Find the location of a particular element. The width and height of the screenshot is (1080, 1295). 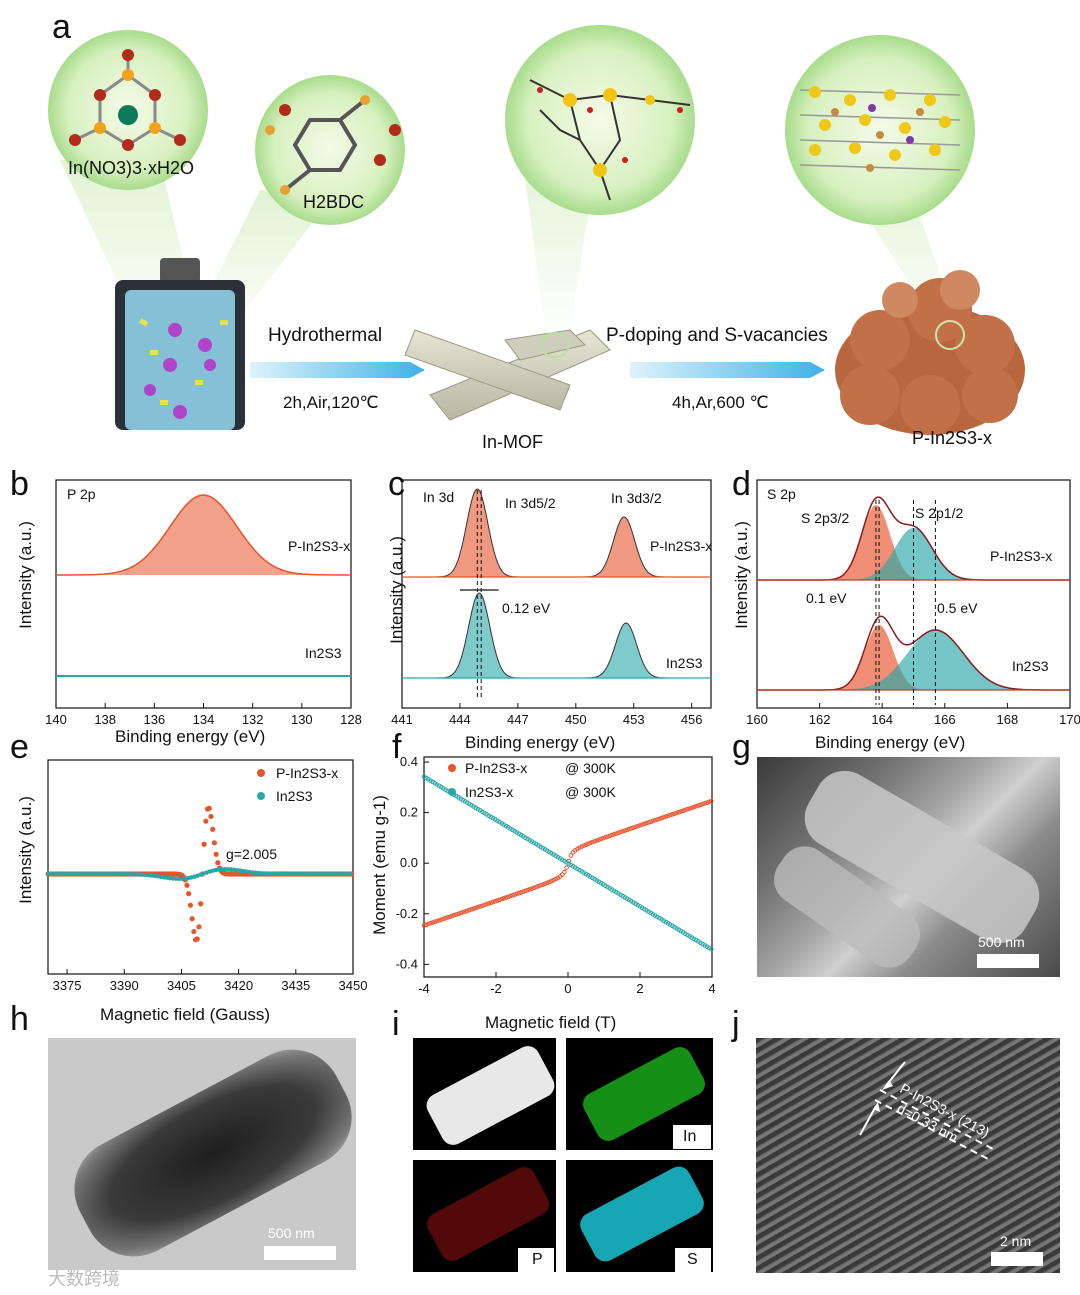

precursor1-label: In(NO3)3·xH2O is located at coordinates (131, 168).